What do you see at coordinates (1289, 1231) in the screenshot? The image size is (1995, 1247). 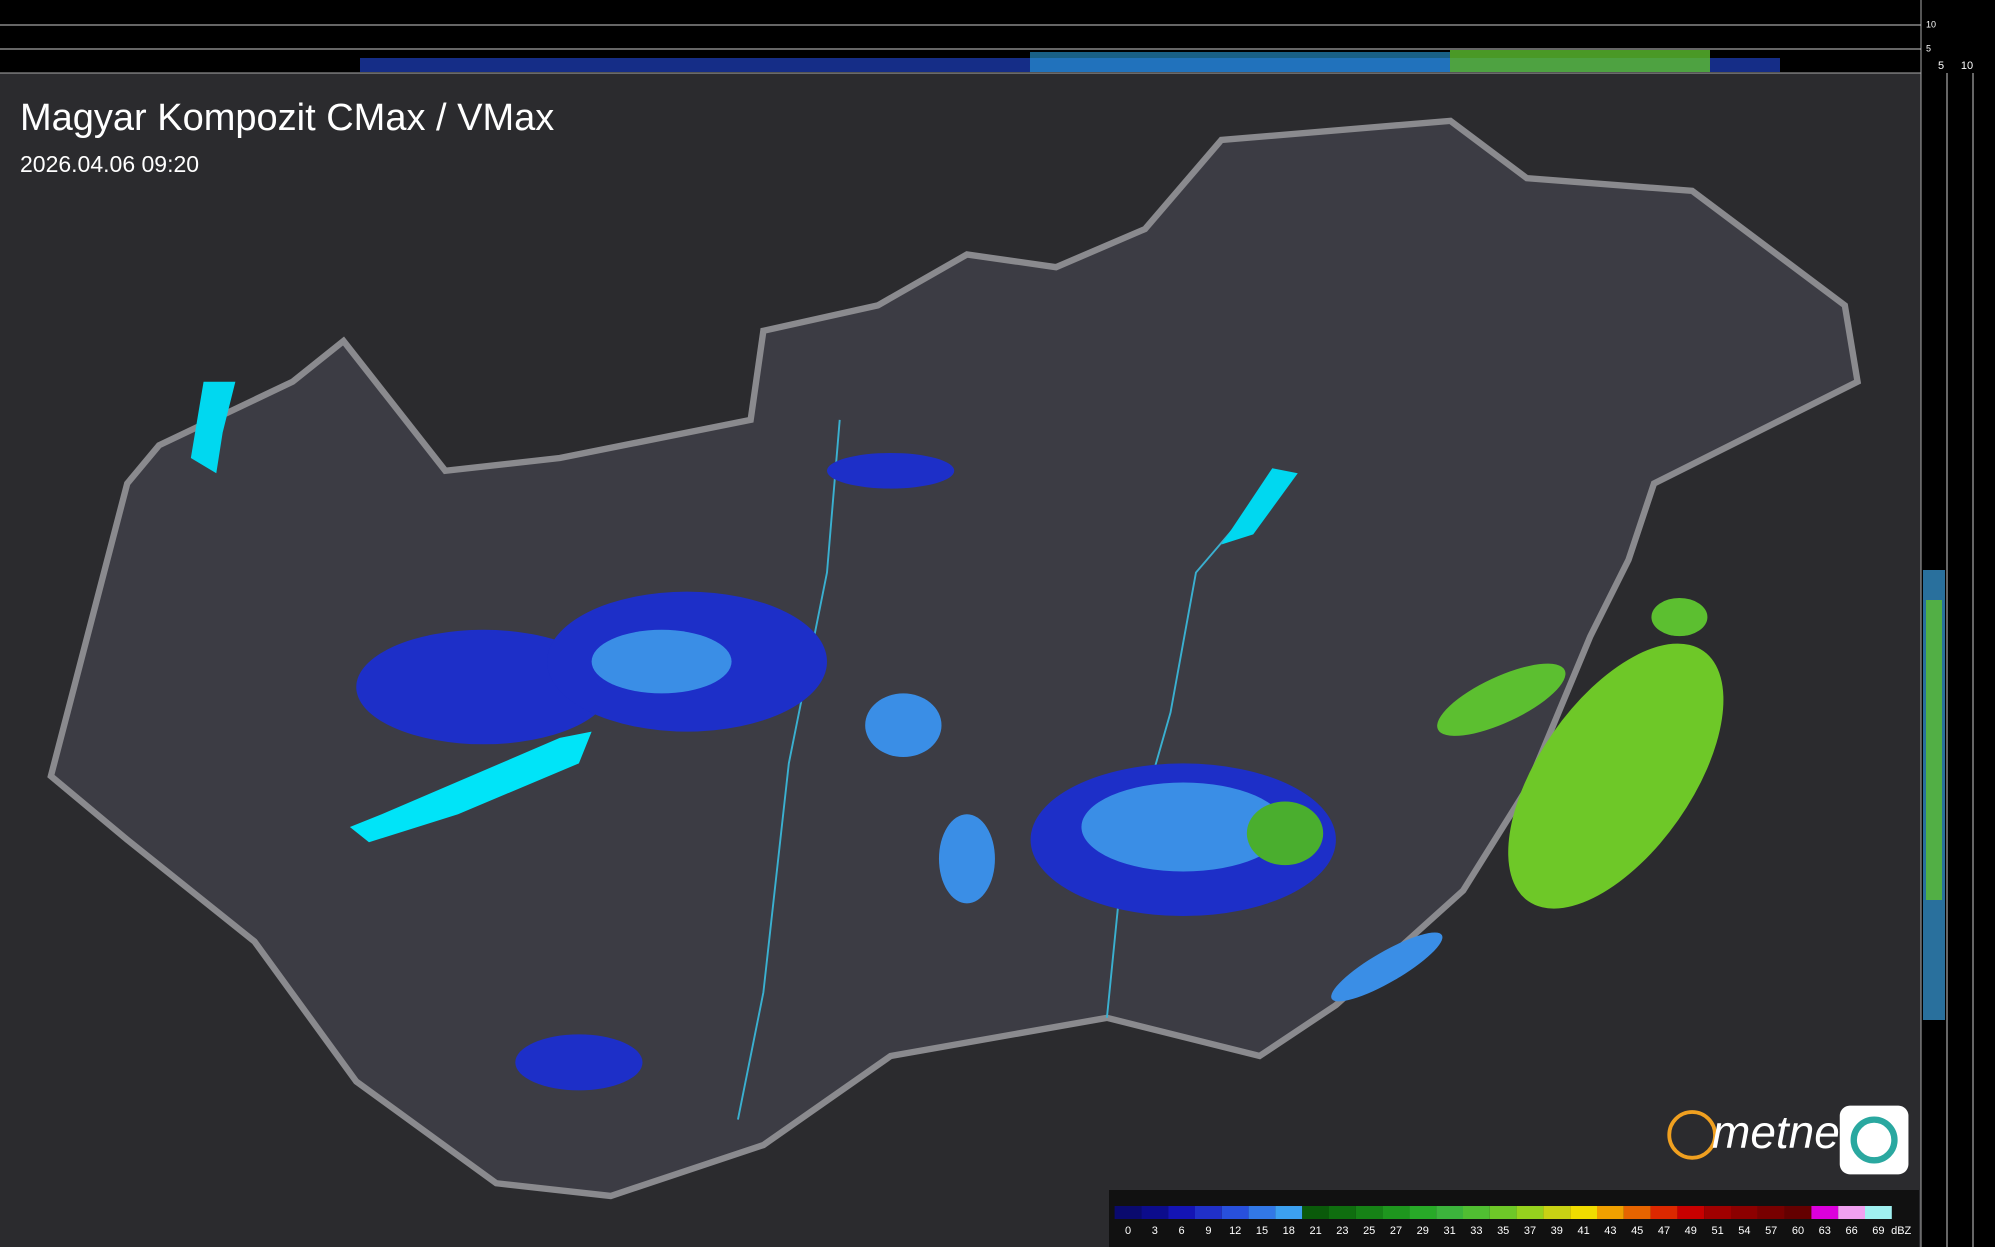 I see `legend-tick-label: 18` at bounding box center [1289, 1231].